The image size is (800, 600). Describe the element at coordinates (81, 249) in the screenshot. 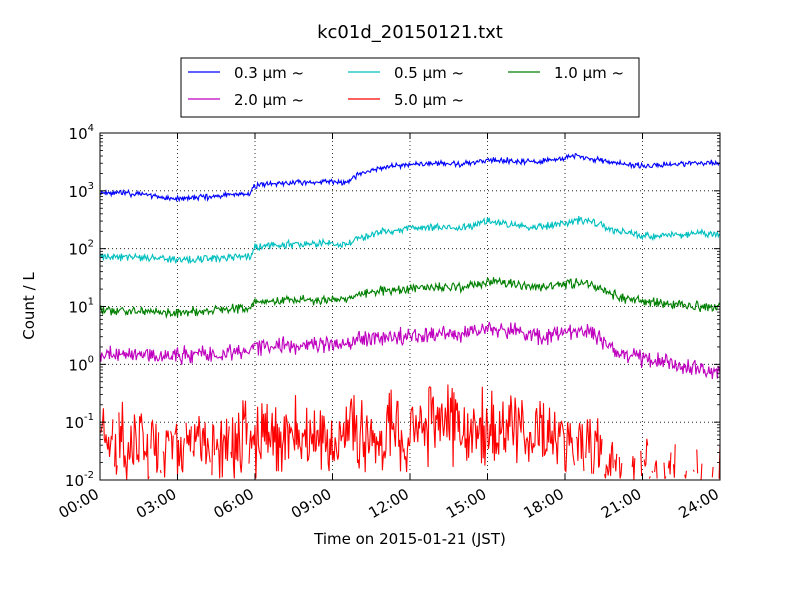

I see `y-tick-label: 10²` at that location.